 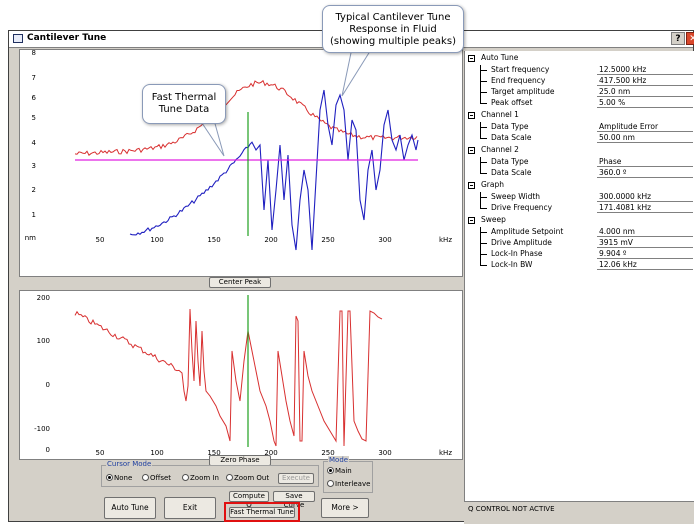 I want to click on highlight-box, so click(x=262, y=512).